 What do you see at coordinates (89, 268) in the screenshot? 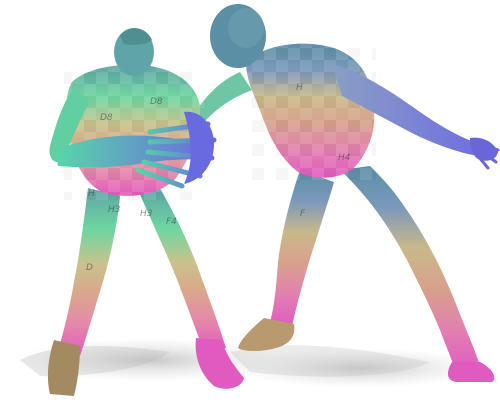
I see `texture-label: D` at bounding box center [89, 268].